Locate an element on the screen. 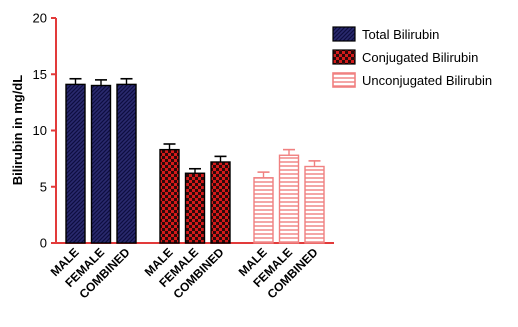 This screenshot has height=327, width=518. y-tick-label: 15 is located at coordinates (40, 74).